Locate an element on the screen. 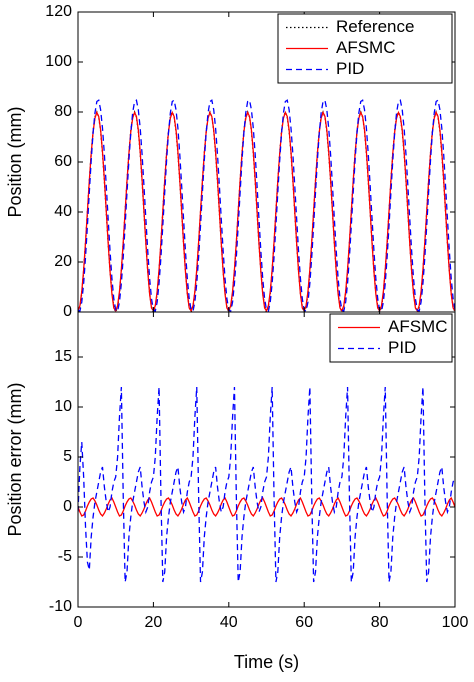  y-tick-label: 40 is located at coordinates (63, 211).